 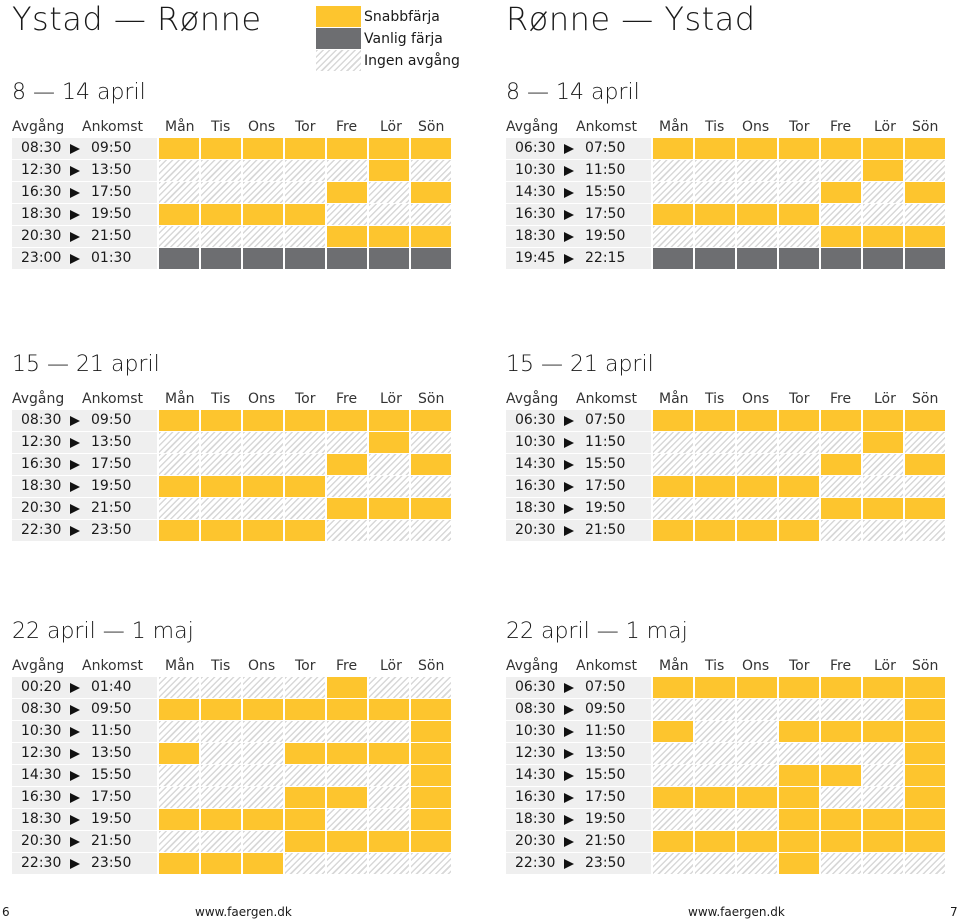 What do you see at coordinates (111, 797) in the screenshot?
I see `arrival-time: 17:50` at bounding box center [111, 797].